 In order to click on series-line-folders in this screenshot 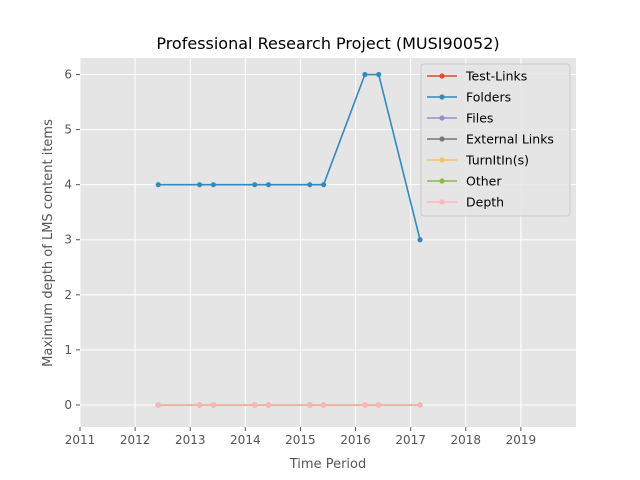, I will do `click(289, 156)`.